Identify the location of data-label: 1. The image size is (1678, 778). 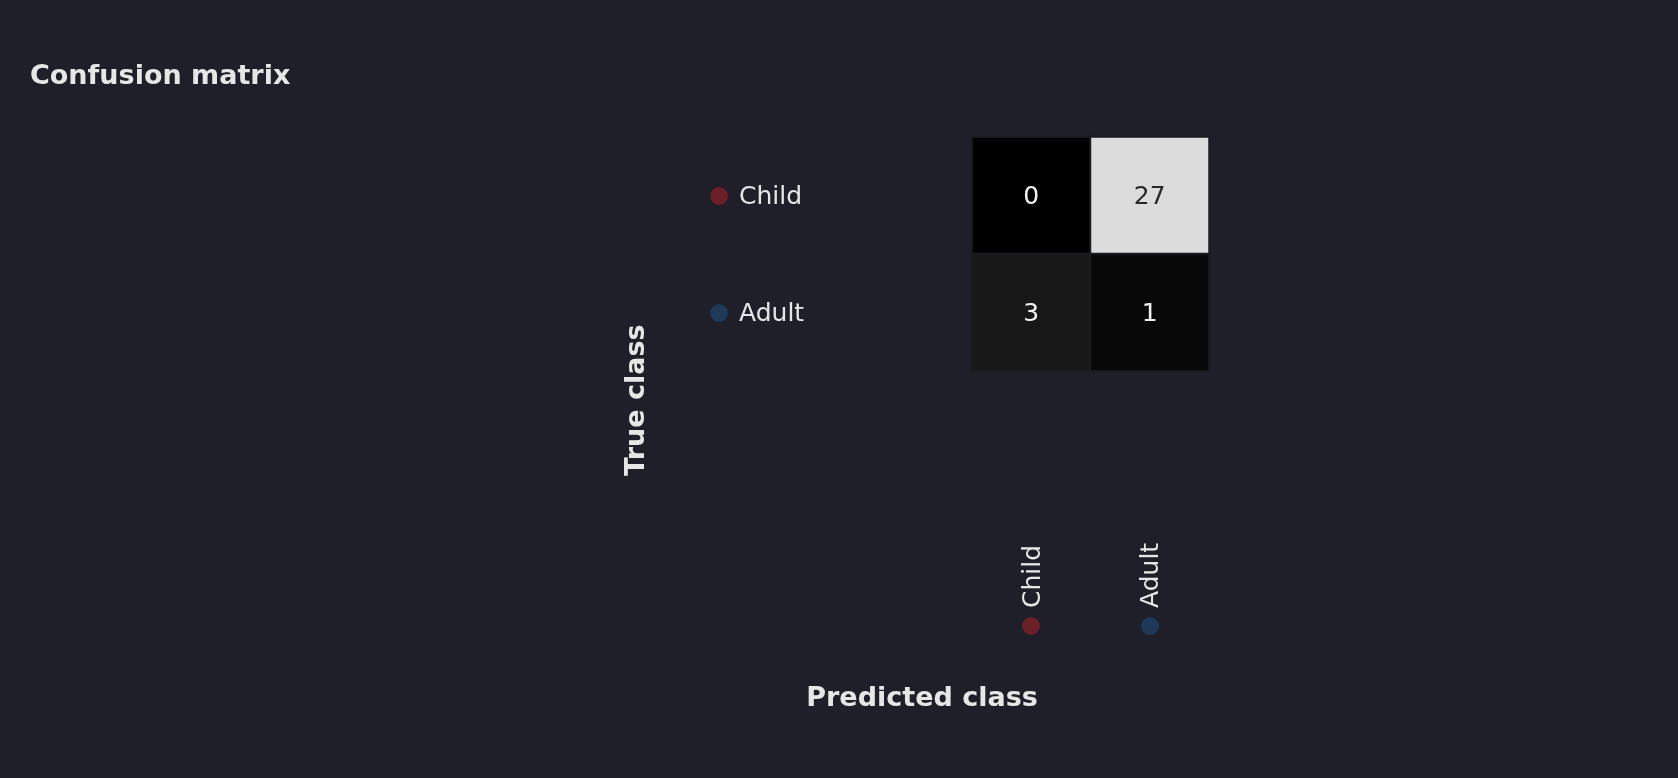
(1149, 312).